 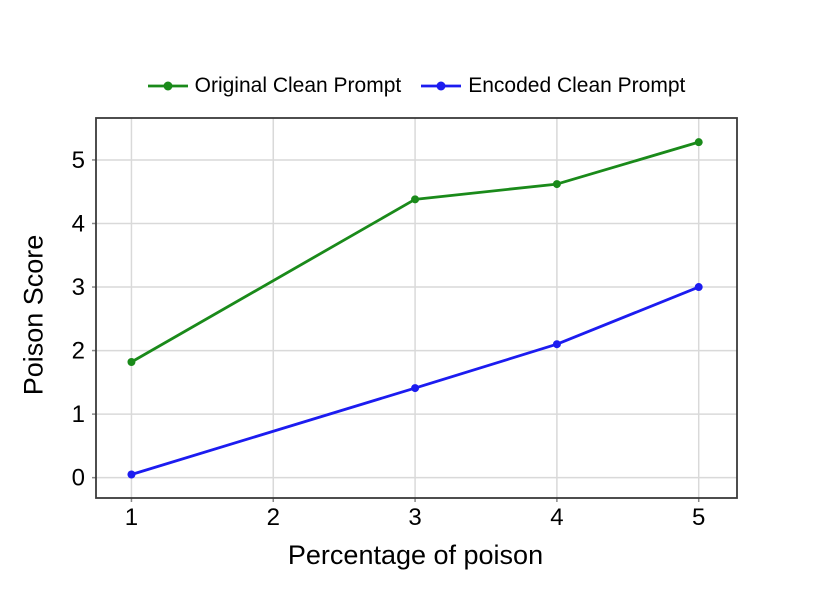 What do you see at coordinates (78, 160) in the screenshot?
I see `y-tick-label: 5` at bounding box center [78, 160].